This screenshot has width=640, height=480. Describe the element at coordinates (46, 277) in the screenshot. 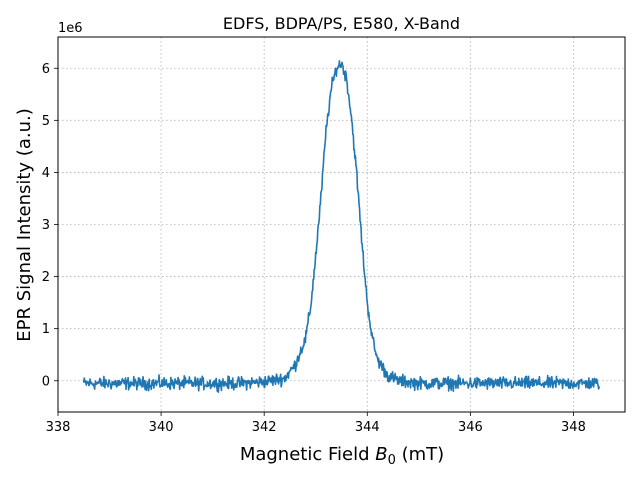

I see `y-tick-label: 2` at that location.